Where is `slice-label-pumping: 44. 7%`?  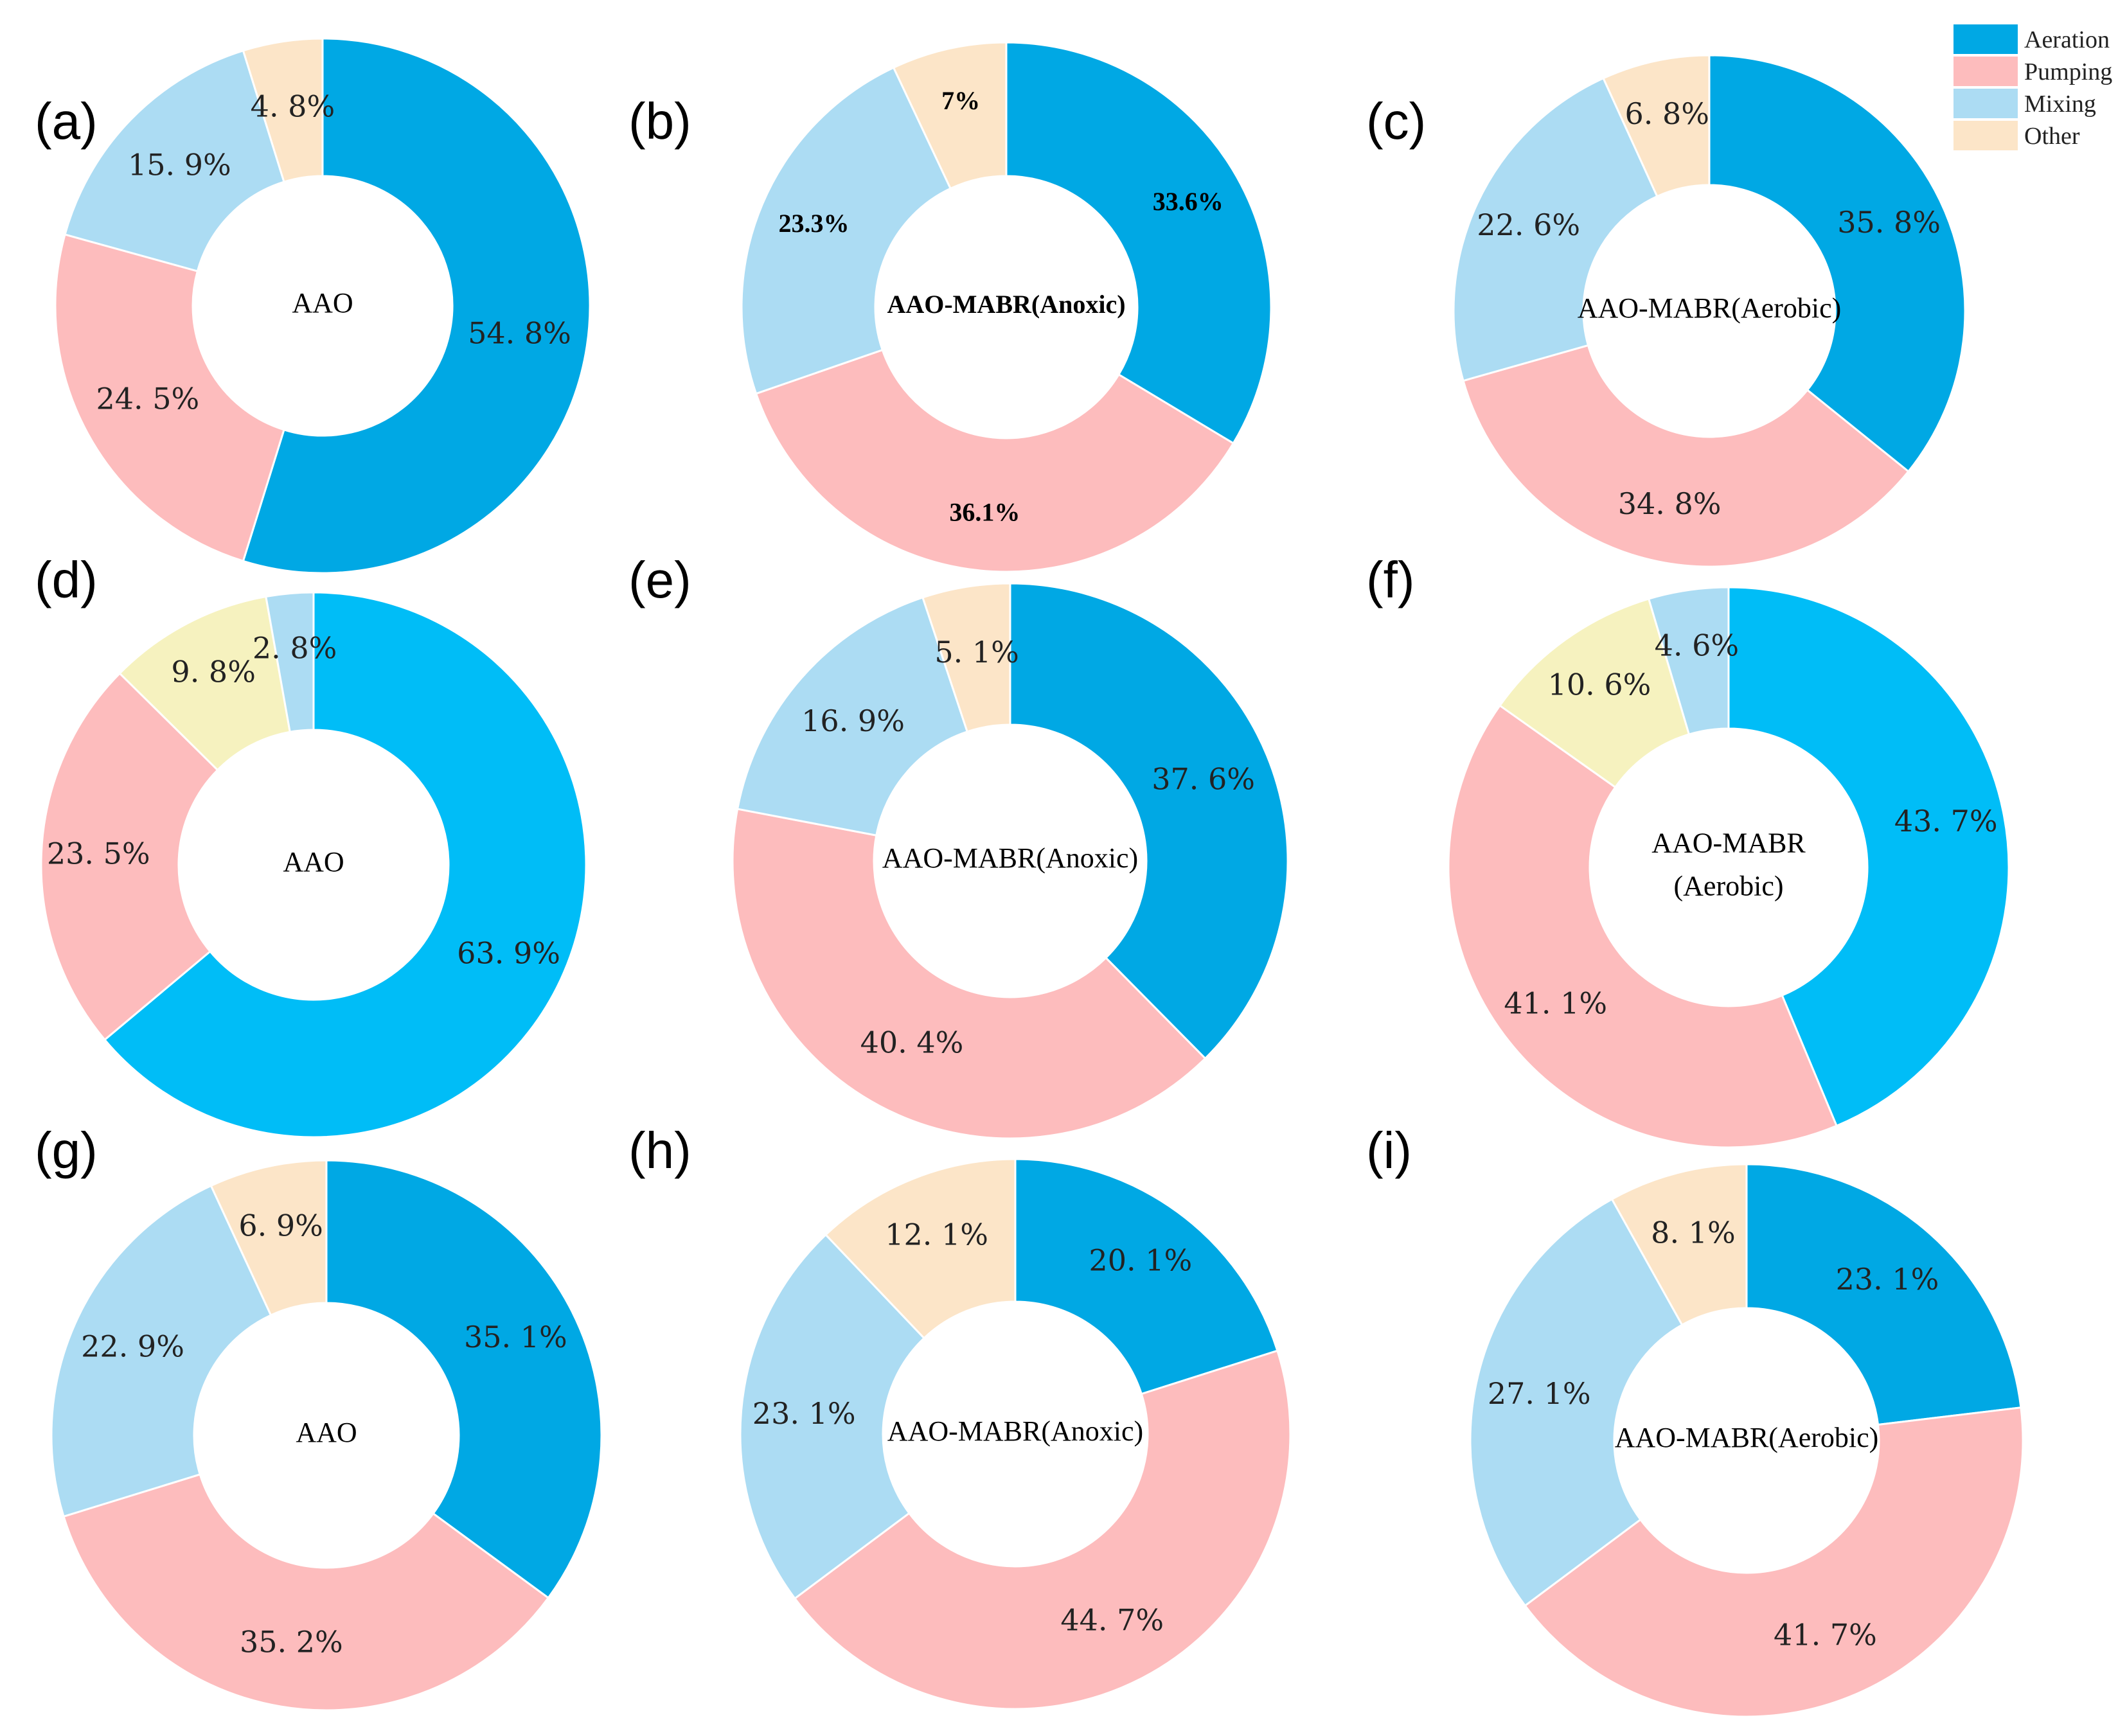
slice-label-pumping: 44. 7% is located at coordinates (1112, 1620).